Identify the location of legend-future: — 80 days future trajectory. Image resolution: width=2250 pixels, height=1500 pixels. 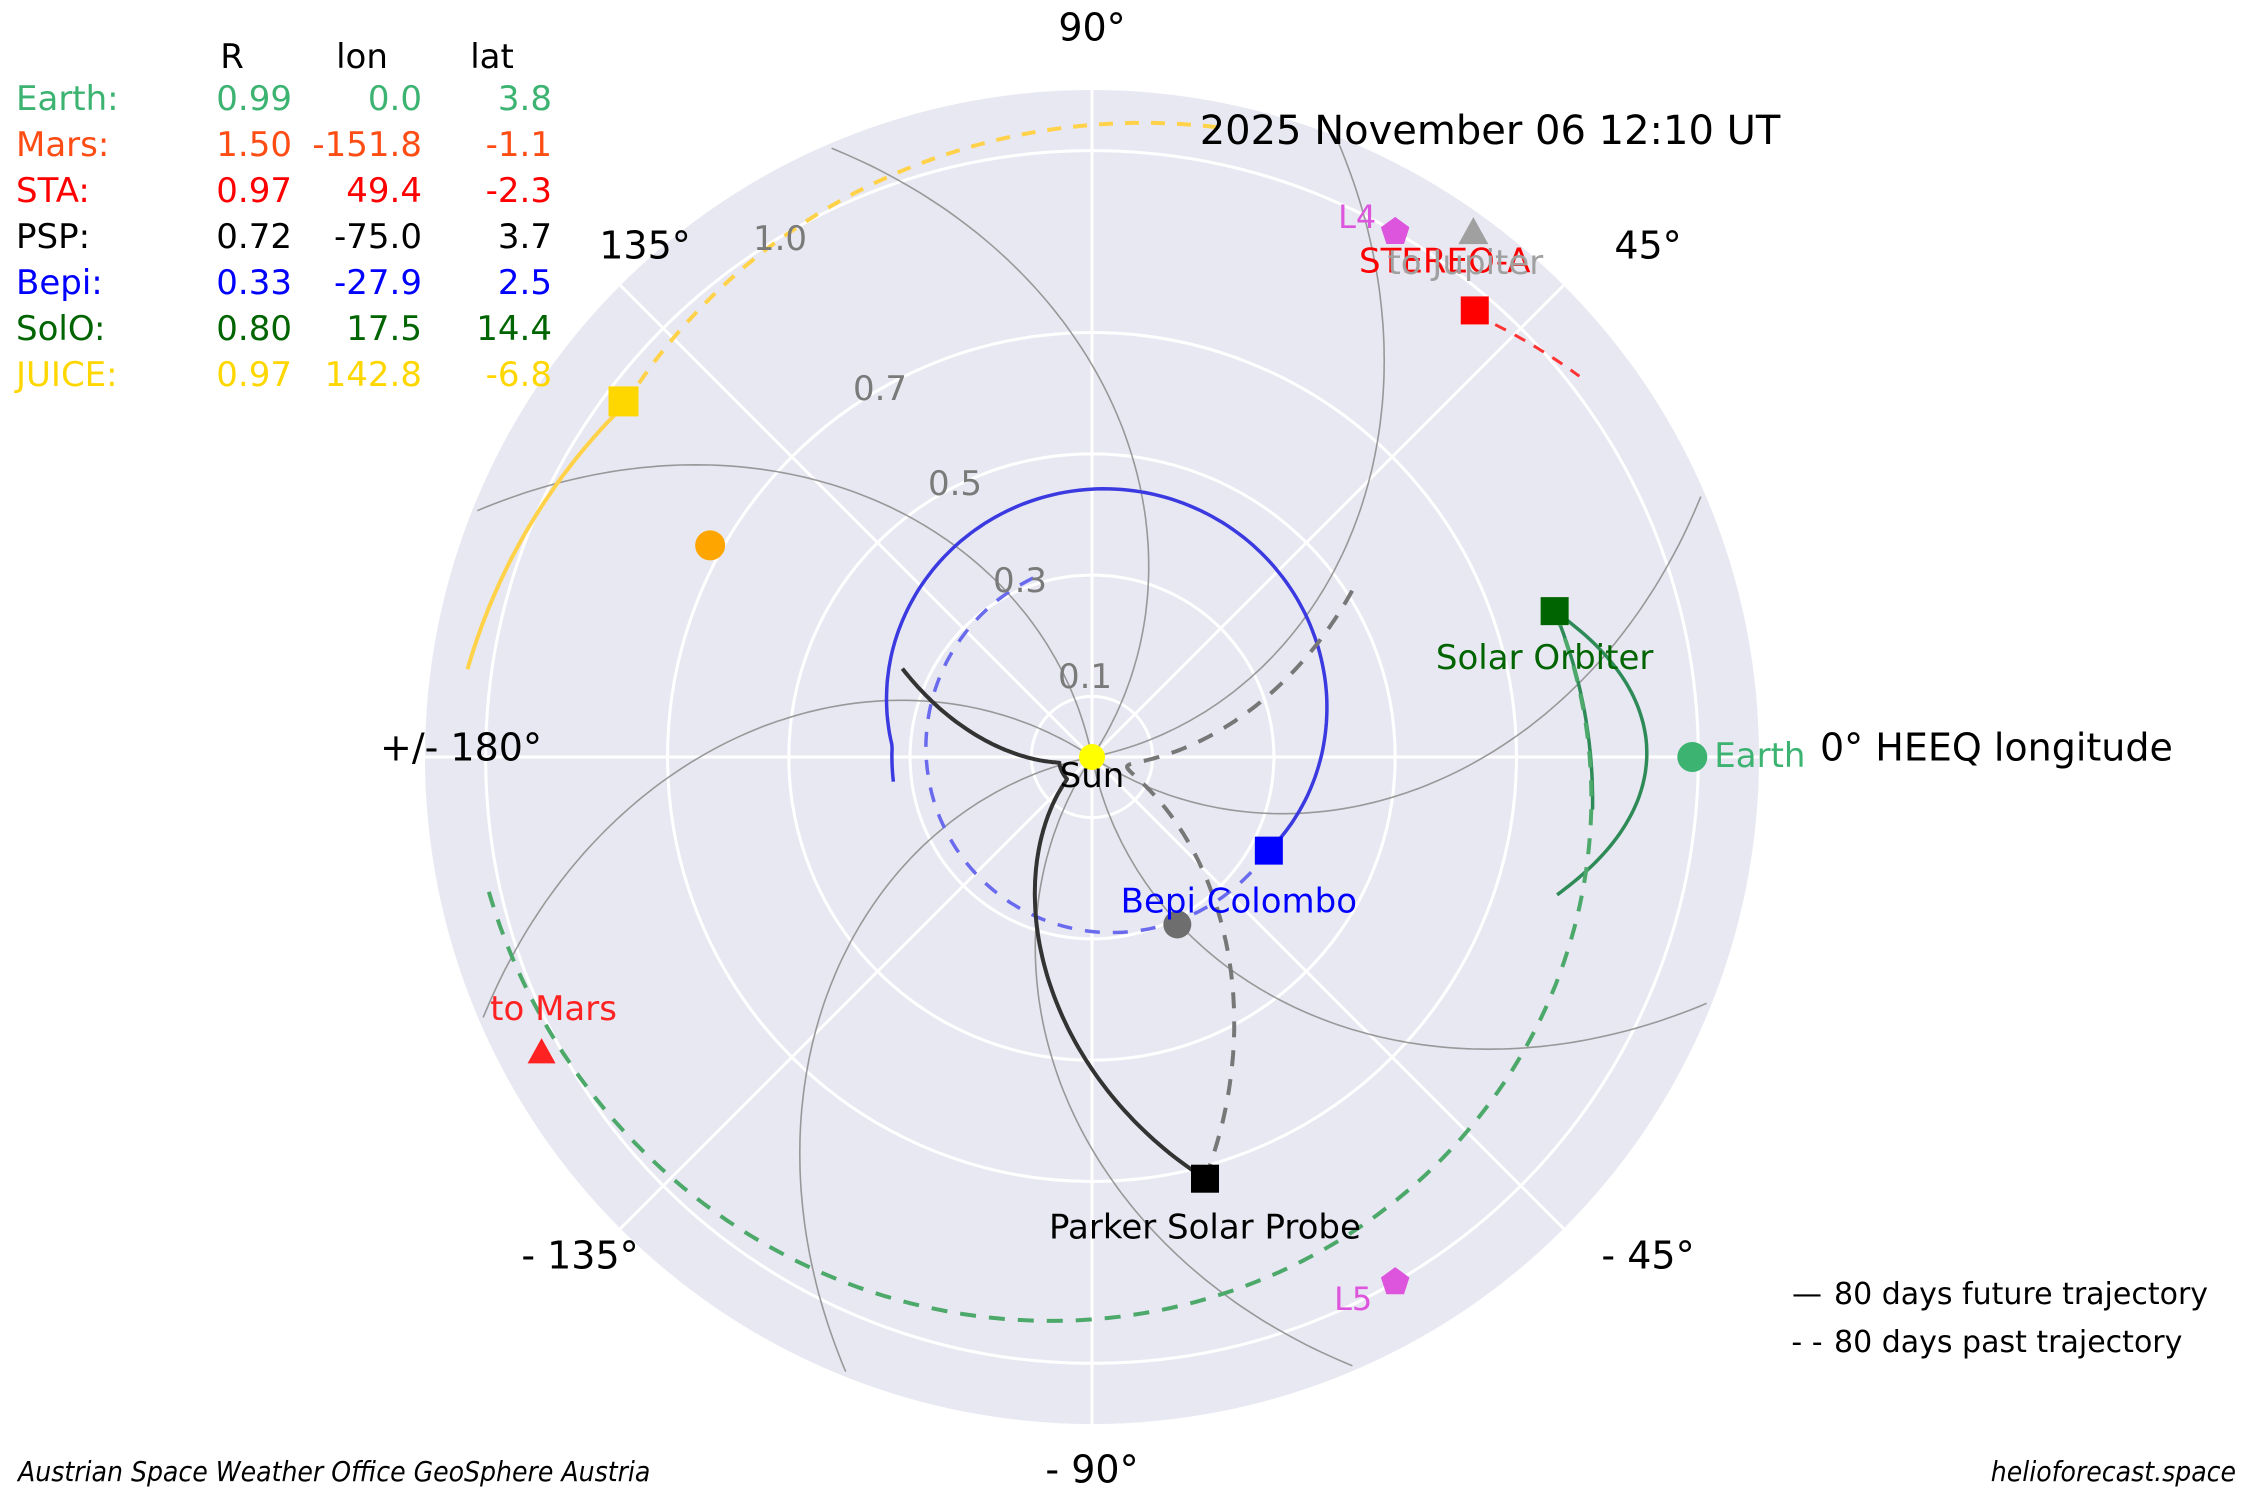
(1994, 1294).